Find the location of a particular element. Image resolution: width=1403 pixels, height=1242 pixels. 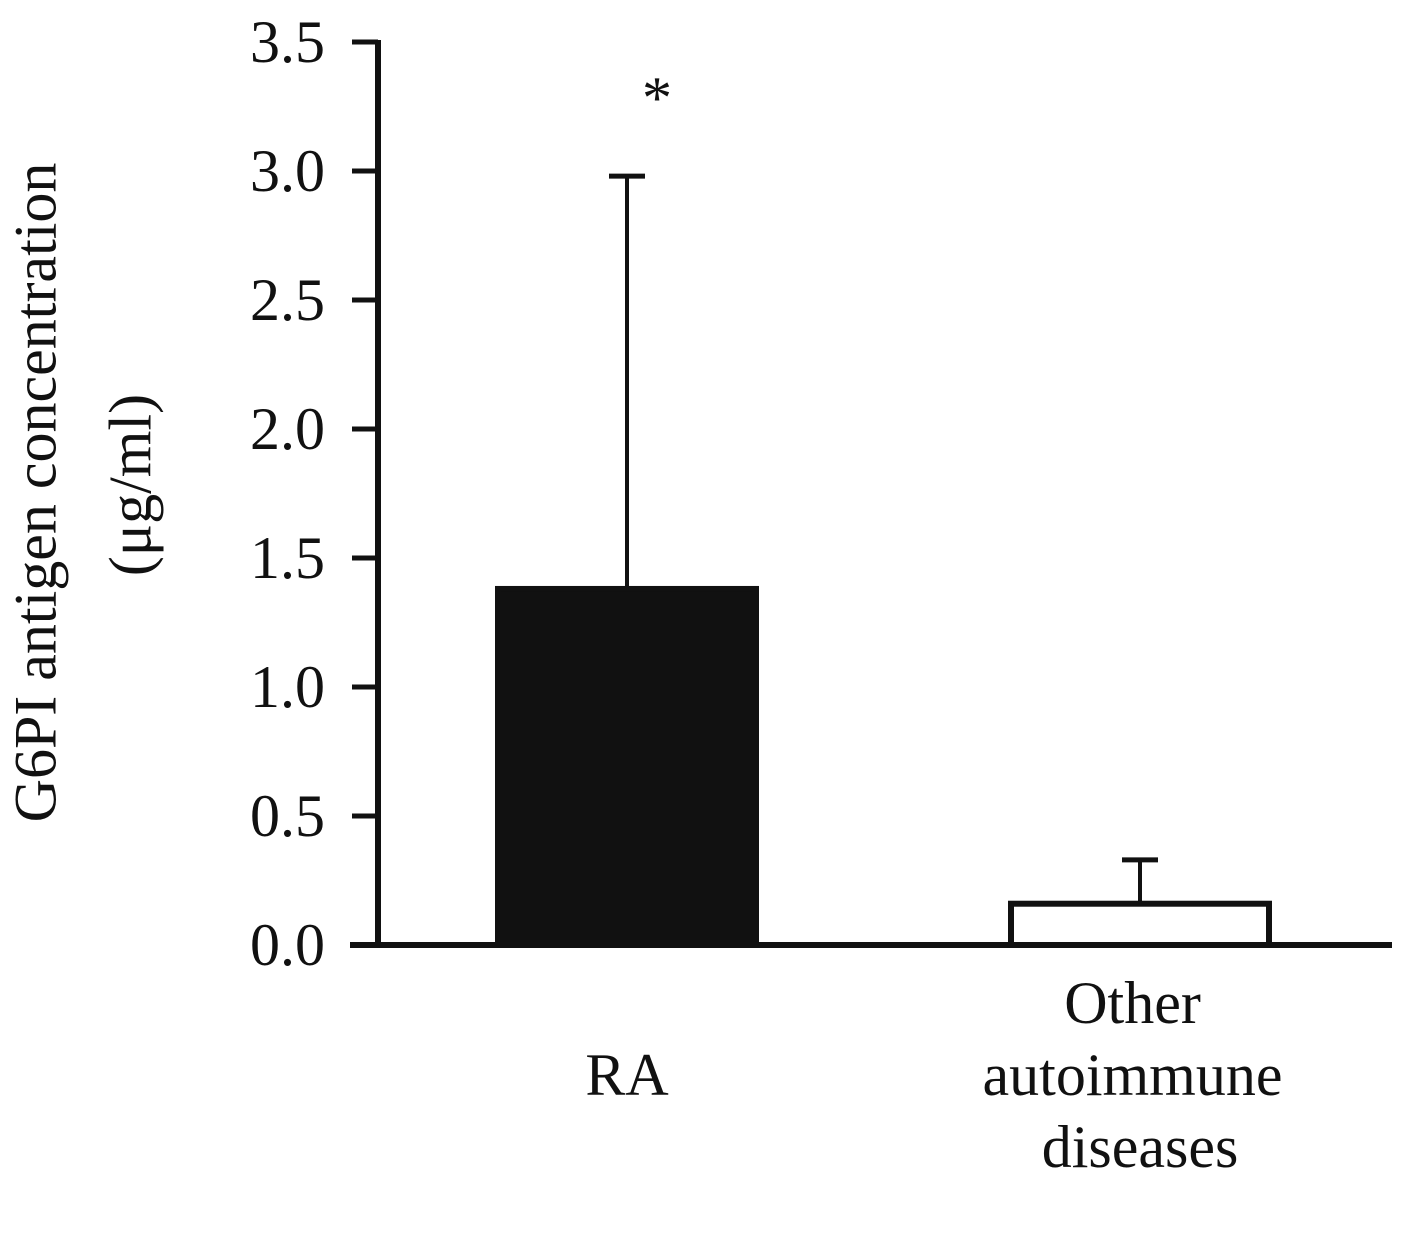

annotation: * is located at coordinates (657, 98).